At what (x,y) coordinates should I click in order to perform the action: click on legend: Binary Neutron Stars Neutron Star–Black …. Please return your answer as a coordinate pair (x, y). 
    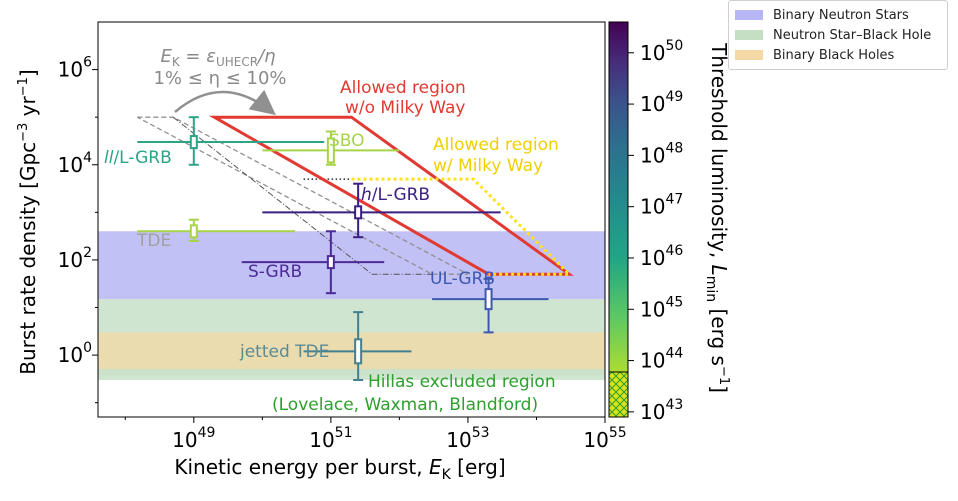
    Looking at the image, I should click on (838, 35).